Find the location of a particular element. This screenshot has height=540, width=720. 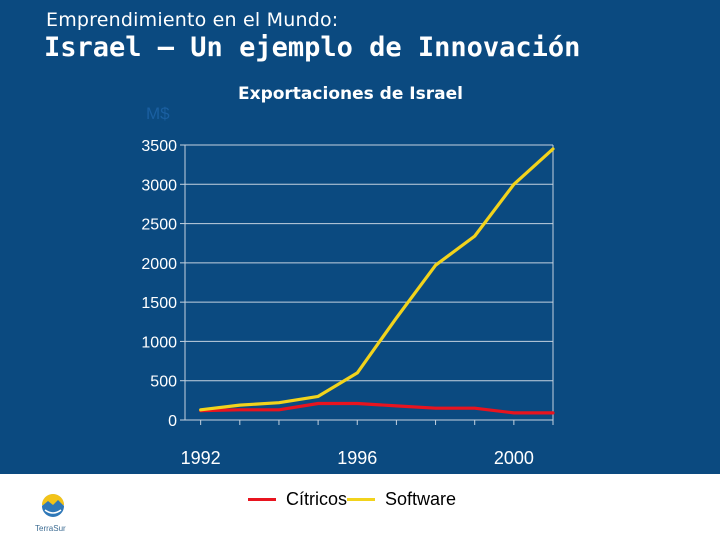

chart-title: Exportaciones de Israel is located at coordinates (350, 94).